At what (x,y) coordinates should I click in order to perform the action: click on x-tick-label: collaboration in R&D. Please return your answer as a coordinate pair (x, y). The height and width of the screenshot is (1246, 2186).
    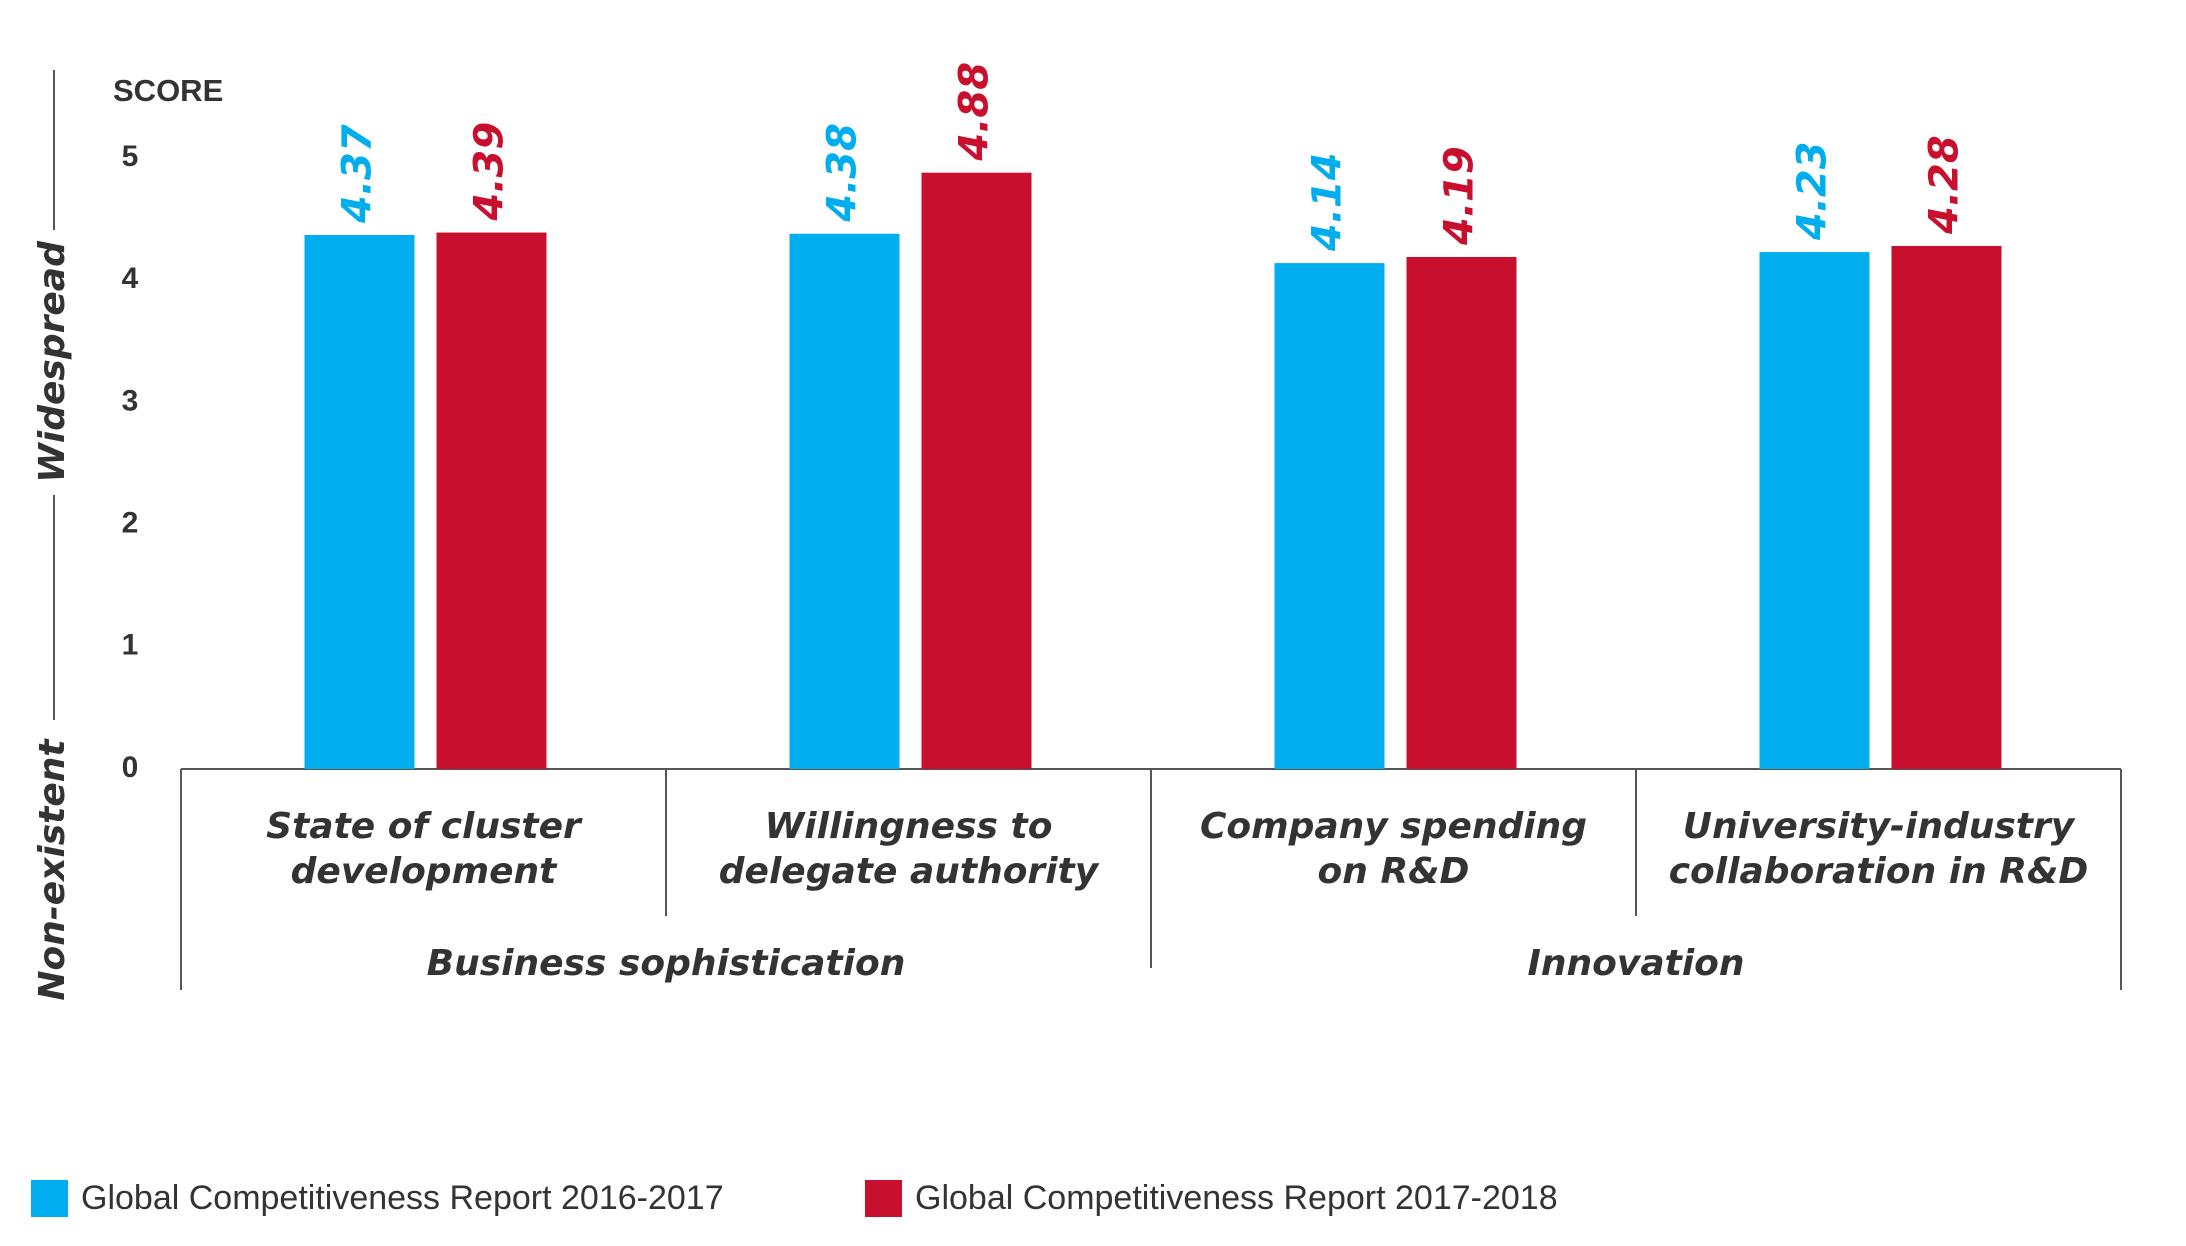
    Looking at the image, I should click on (1879, 871).